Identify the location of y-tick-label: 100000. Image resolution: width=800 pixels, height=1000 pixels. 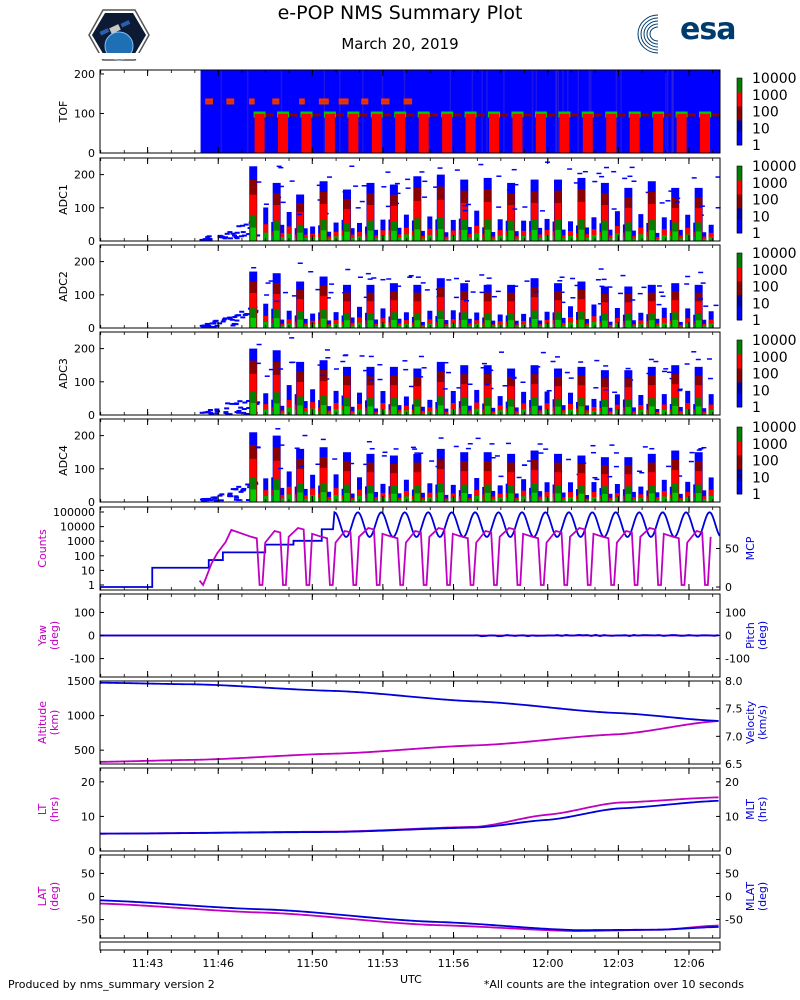
(74, 512).